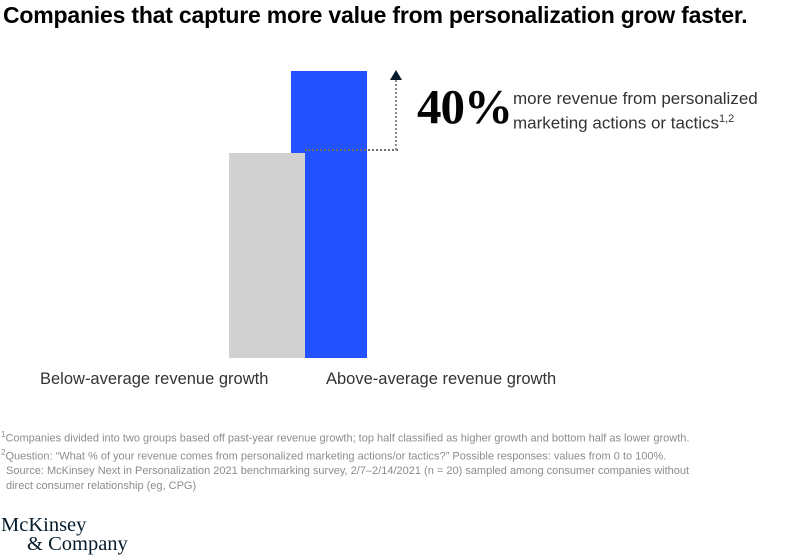 The height and width of the screenshot is (560, 804). What do you see at coordinates (77, 544) in the screenshot?
I see `mckinsey-logo-line2: & Company` at bounding box center [77, 544].